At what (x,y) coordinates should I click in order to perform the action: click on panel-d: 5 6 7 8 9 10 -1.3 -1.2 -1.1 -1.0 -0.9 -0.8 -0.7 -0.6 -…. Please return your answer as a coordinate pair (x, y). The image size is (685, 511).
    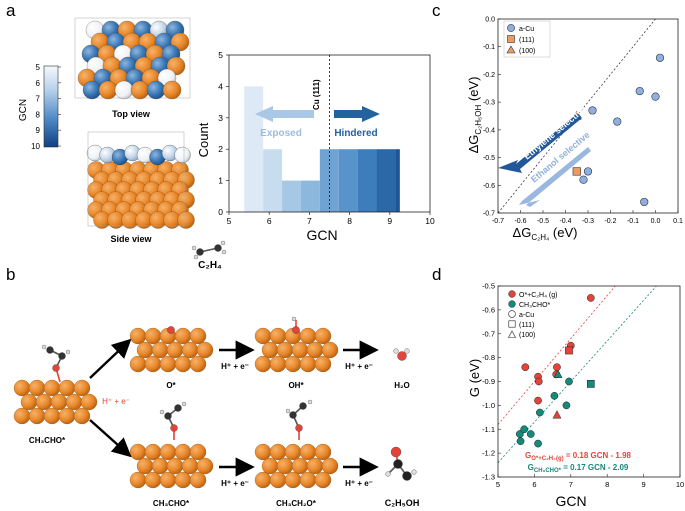
    Looking at the image, I should click on (575, 396).